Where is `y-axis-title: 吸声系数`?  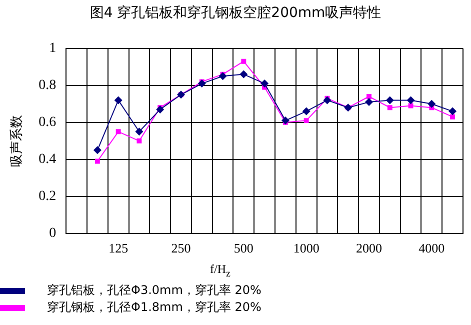 y-axis-title: 吸声系数 is located at coordinates (16, 140).